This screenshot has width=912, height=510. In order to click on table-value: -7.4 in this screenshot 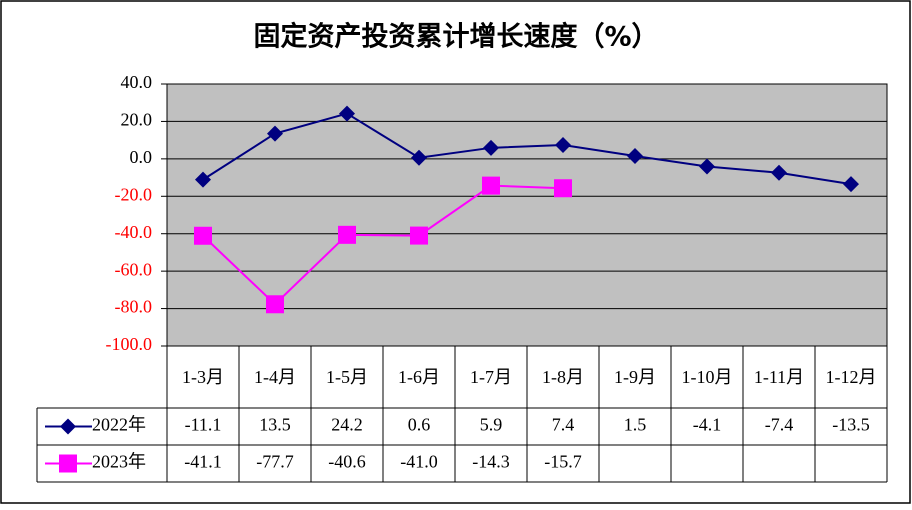, I will do `click(779, 425)`.